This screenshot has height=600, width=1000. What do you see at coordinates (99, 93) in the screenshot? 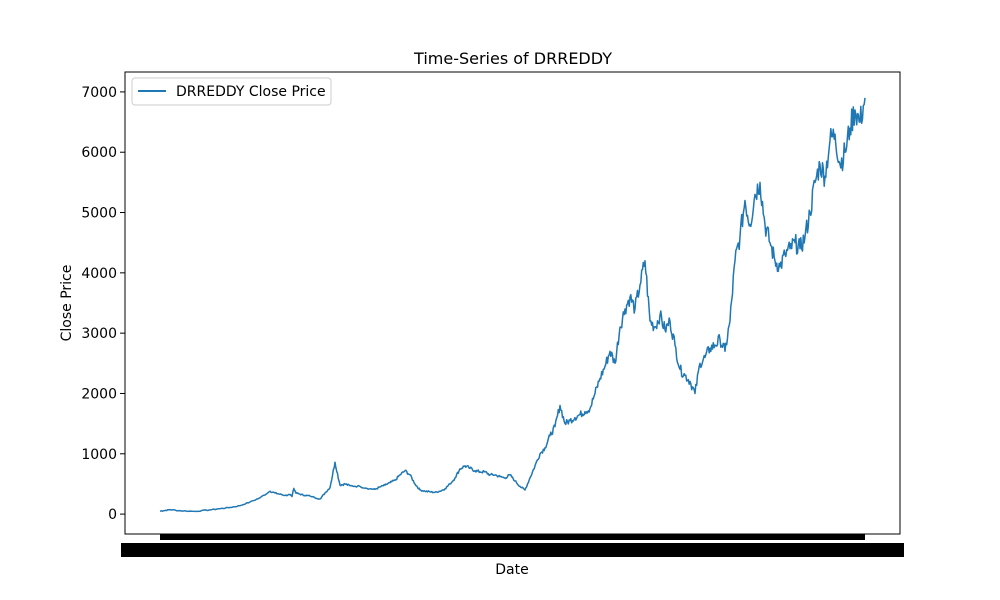
I see `y-tick-label: 7000` at bounding box center [99, 93].